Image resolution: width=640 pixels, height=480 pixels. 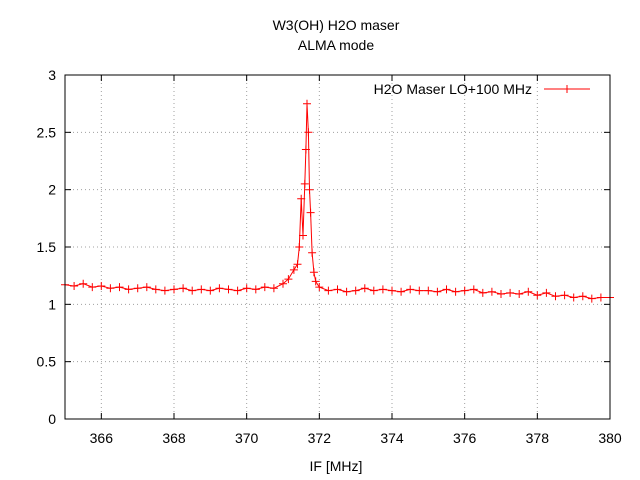 What do you see at coordinates (567, 89) in the screenshot?
I see `legend-swatch-marker` at bounding box center [567, 89].